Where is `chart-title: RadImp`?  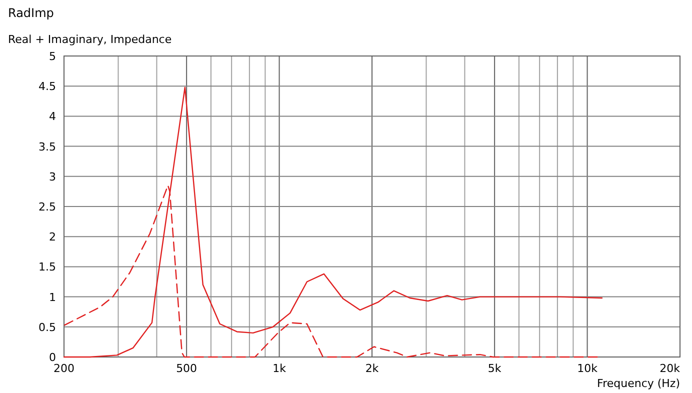
chart-title: RadImp is located at coordinates (31, 13).